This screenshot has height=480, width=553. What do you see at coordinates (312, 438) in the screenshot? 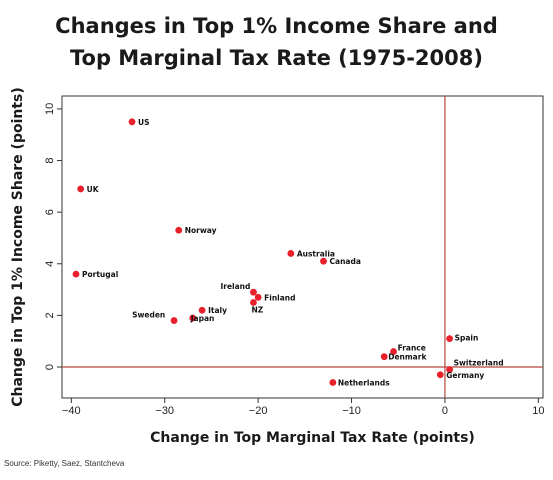
I see `x-axis-title: Change in Top Marginal Tax Rate (points)` at bounding box center [312, 438].